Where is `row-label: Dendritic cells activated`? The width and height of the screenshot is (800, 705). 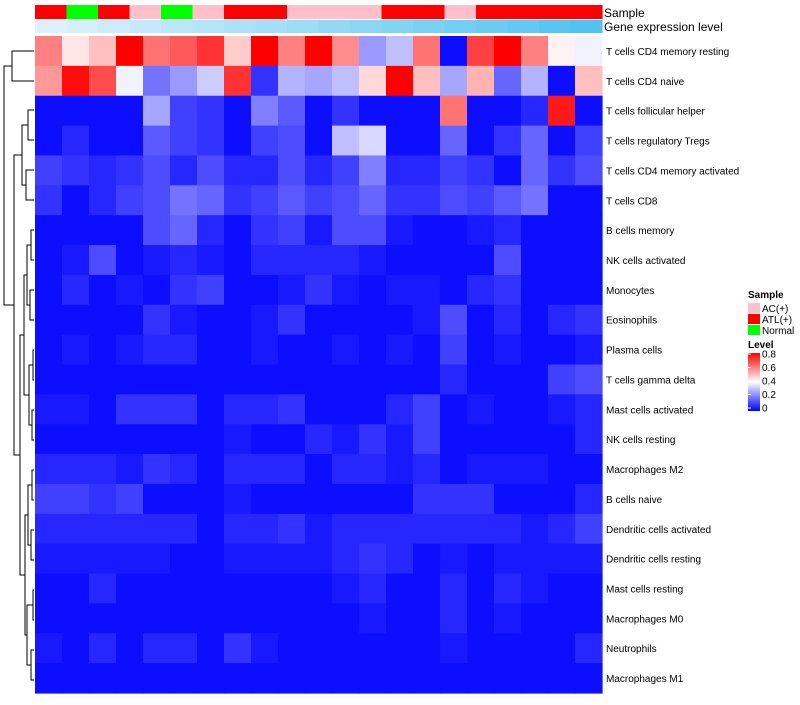 row-label: Dendritic cells activated is located at coordinates (658, 530).